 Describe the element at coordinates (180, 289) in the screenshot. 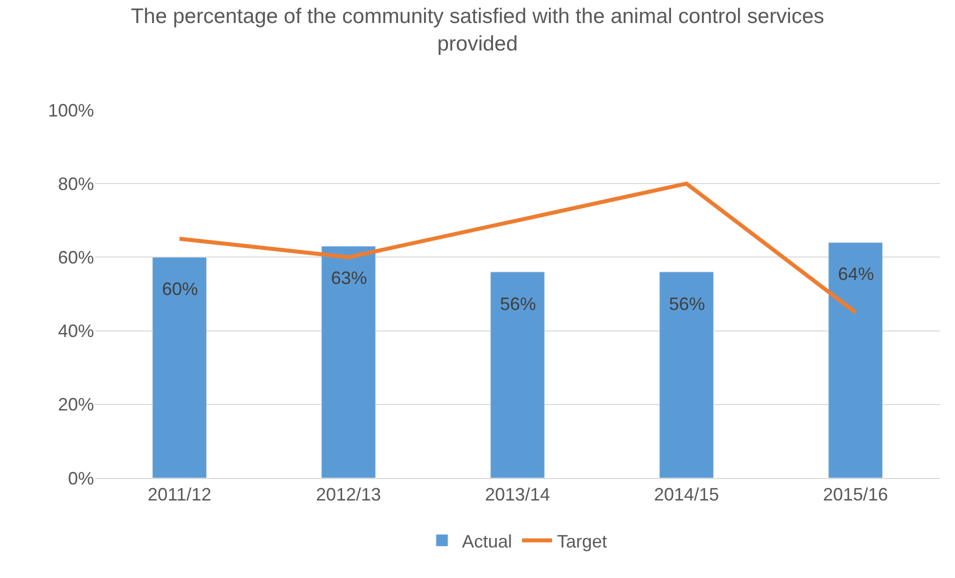

I see `data-label: 60%` at that location.